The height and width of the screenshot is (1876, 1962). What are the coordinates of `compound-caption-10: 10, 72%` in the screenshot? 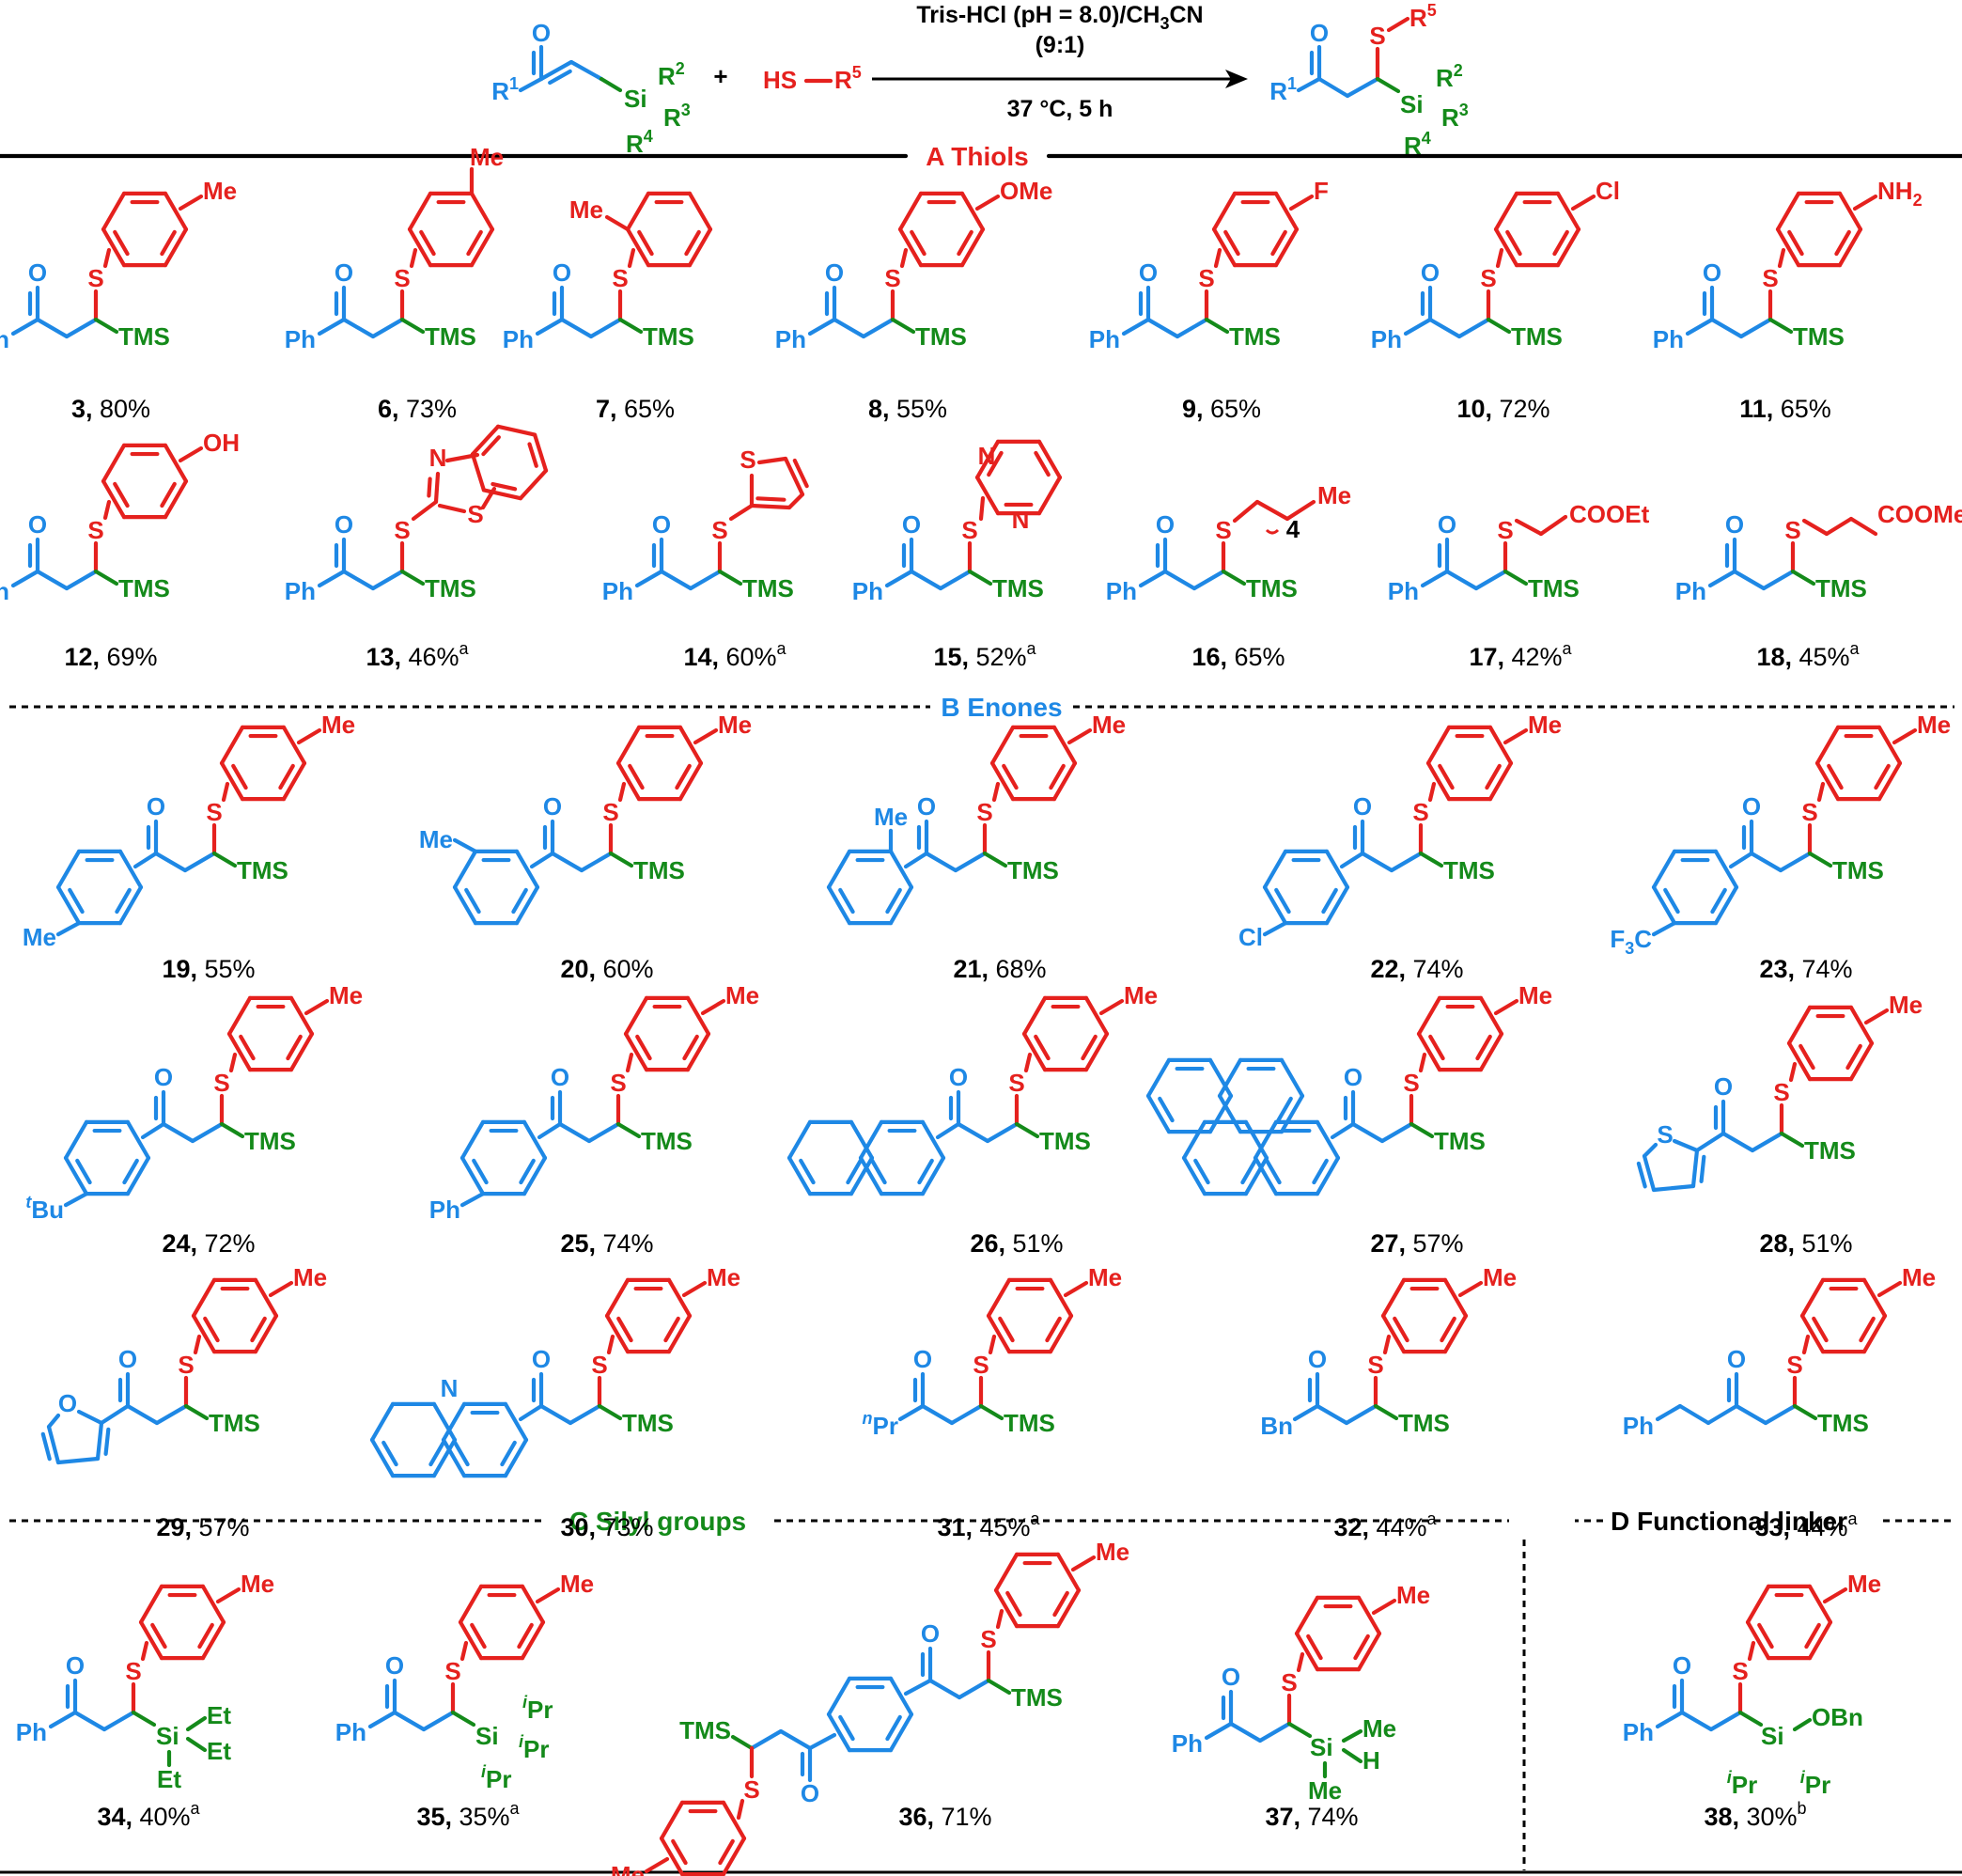 It's located at (1503, 409).